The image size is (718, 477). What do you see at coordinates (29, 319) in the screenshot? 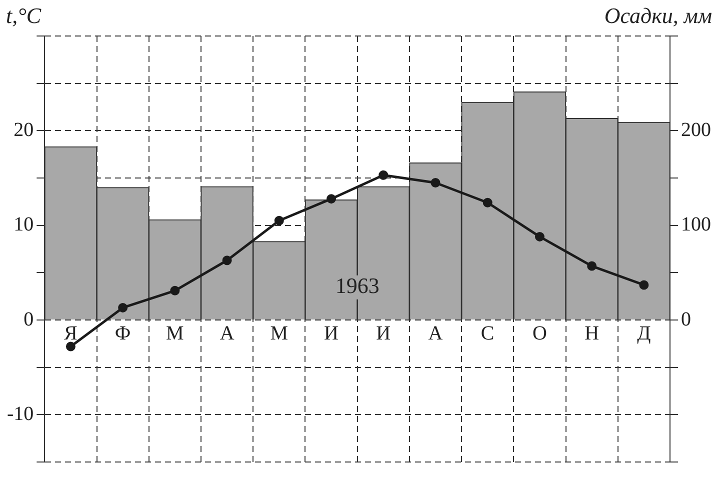
I see `y-tick-label: 0` at bounding box center [29, 319].